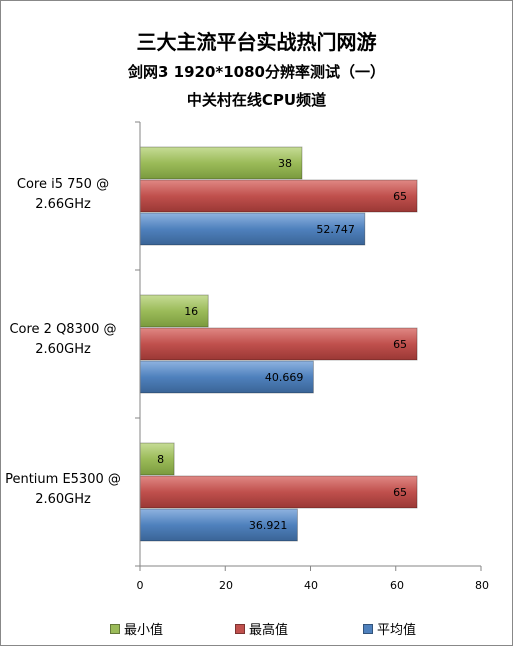 This screenshot has width=513, height=646. Describe the element at coordinates (191, 311) in the screenshot. I see `data-label-min-1: 16` at that location.